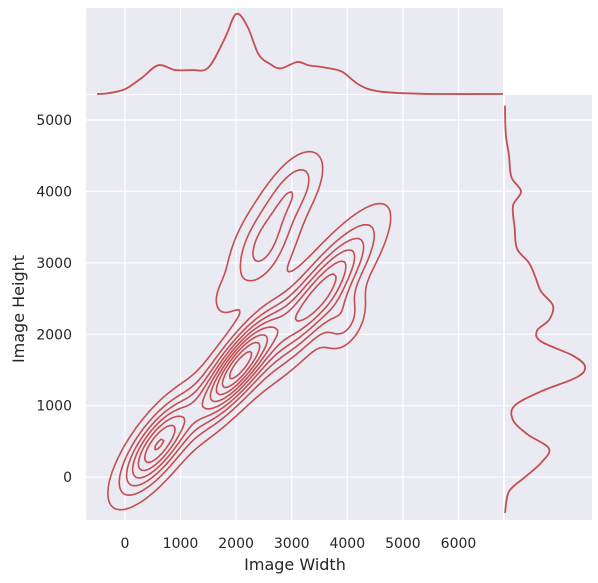 The width and height of the screenshot is (598, 583). What do you see at coordinates (347, 544) in the screenshot?
I see `x-tick-label: 4000` at bounding box center [347, 544].